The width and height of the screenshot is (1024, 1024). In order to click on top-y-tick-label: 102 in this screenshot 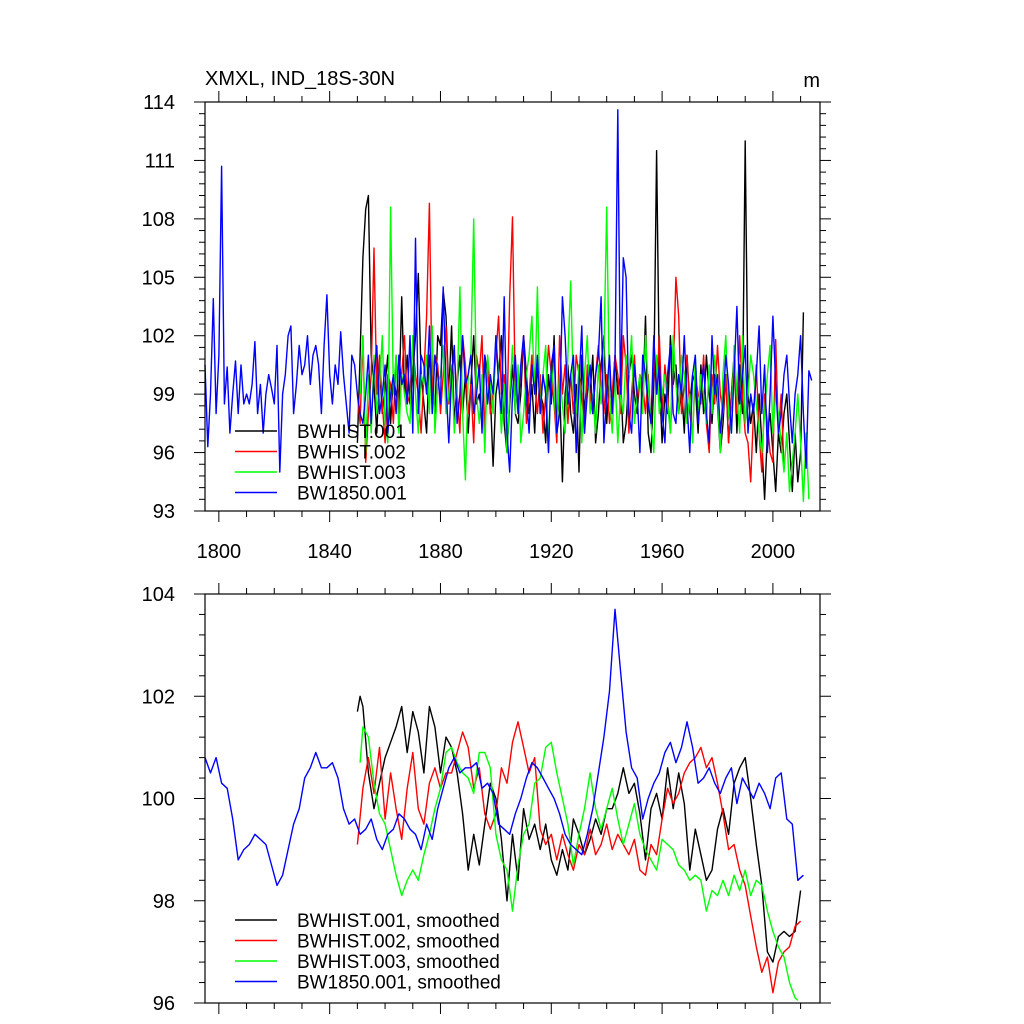, I will do `click(158, 337)`.